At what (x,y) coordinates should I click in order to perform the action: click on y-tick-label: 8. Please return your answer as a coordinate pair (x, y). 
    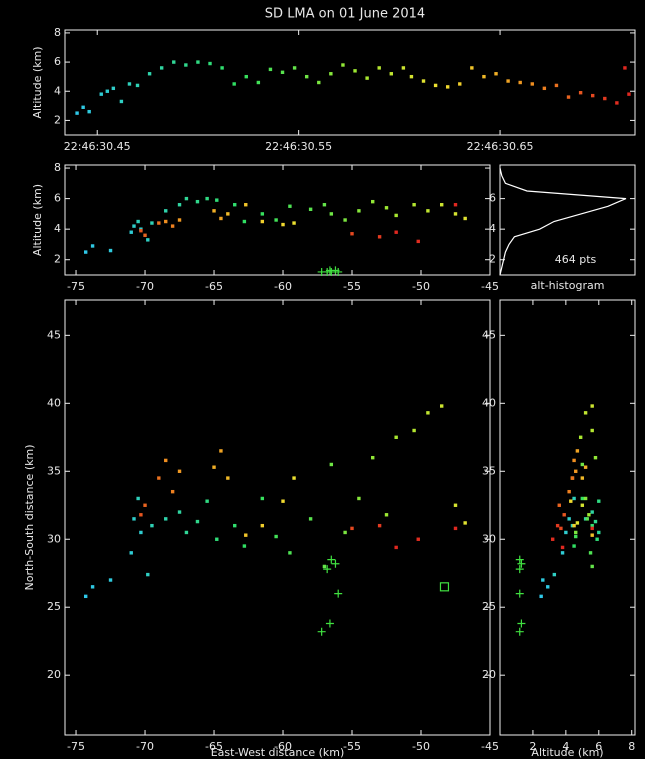
    Looking at the image, I should click on (57, 167).